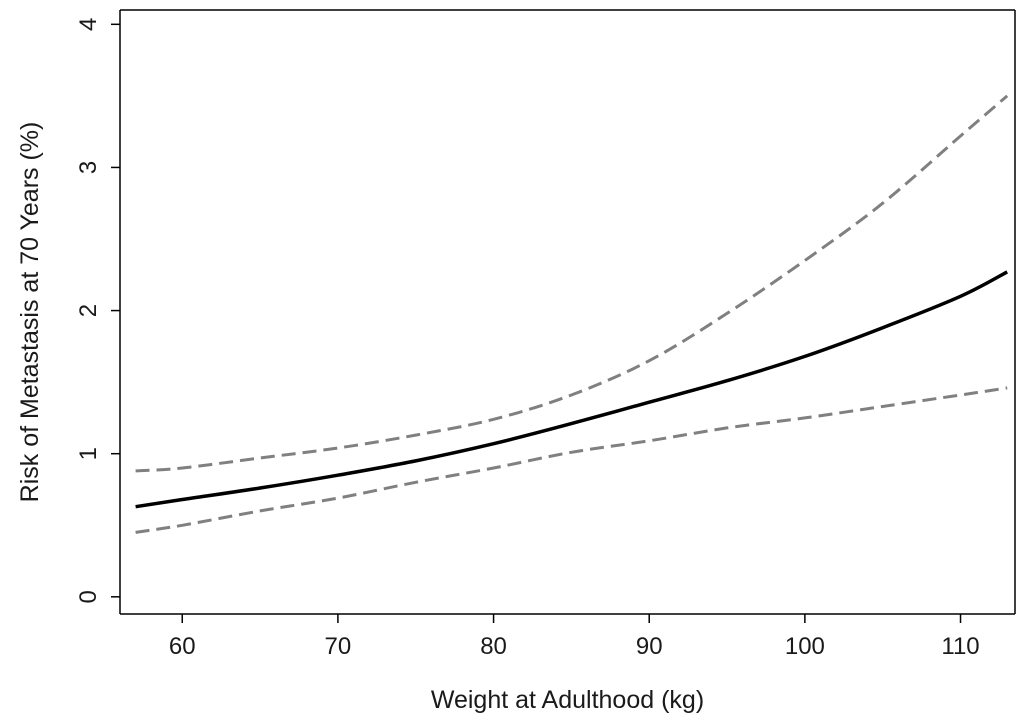 The image size is (1017, 723). I want to click on x-tick-label: 70, so click(338, 646).